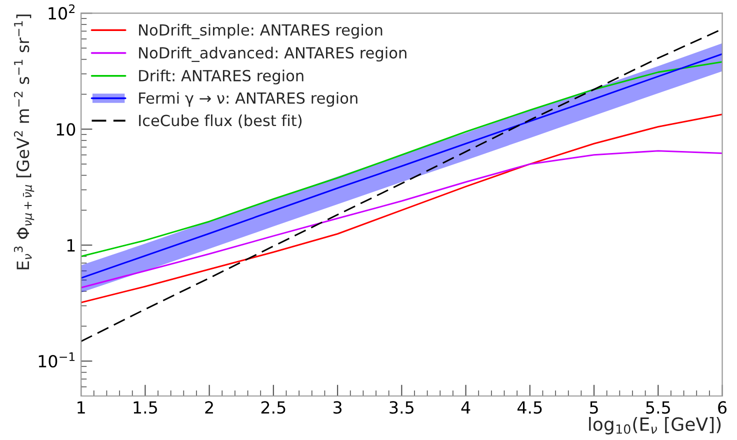  I want to click on text: E$_{ν}$$^{3}$ Φ$_{νμ+ν̄μ}$ [GeV$^{2}$ m$^{−2}$ s$^{−1}$ sr$^{−1}$], so click(24, 142).